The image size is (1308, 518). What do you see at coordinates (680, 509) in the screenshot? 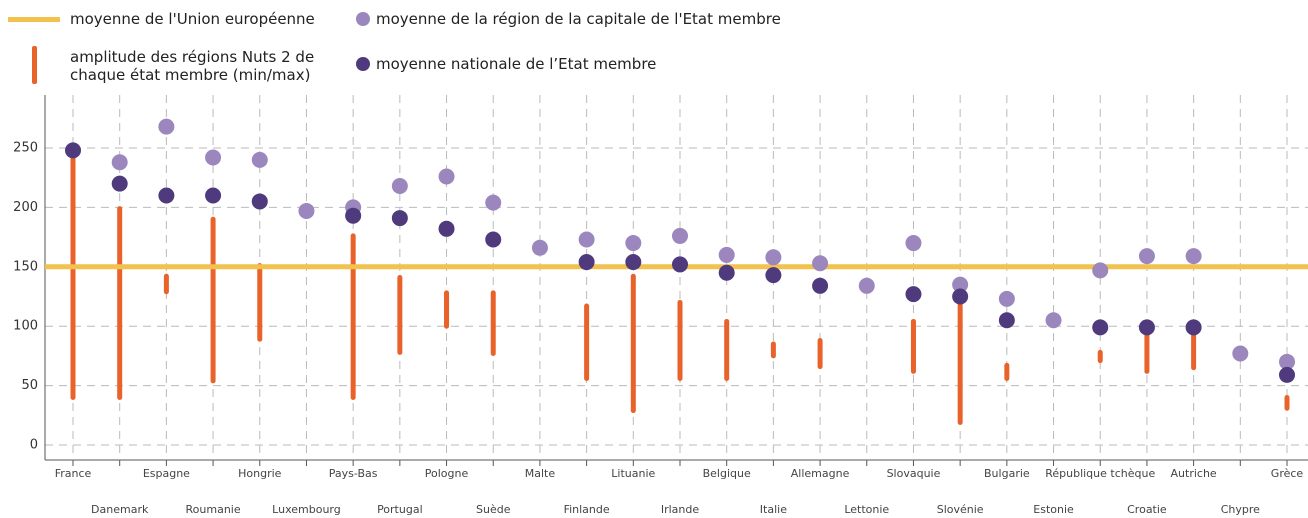
I see `x-tick-label: Irlande` at bounding box center [680, 509].